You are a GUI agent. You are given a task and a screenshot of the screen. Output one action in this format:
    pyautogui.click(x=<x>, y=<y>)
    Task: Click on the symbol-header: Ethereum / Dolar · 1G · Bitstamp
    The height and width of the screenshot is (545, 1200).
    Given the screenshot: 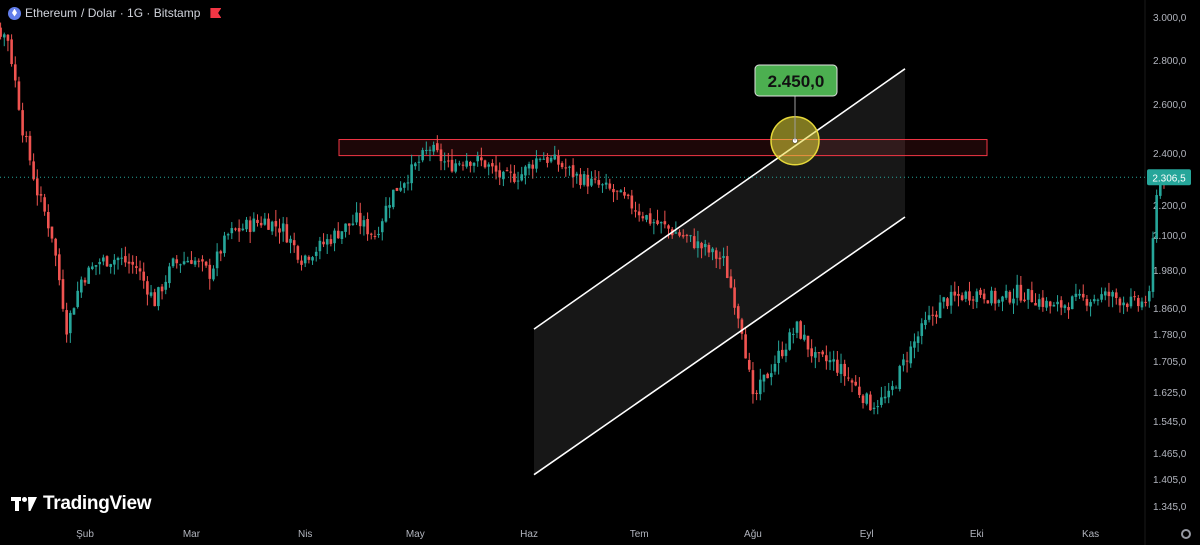 What is the action you would take?
    pyautogui.click(x=115, y=13)
    